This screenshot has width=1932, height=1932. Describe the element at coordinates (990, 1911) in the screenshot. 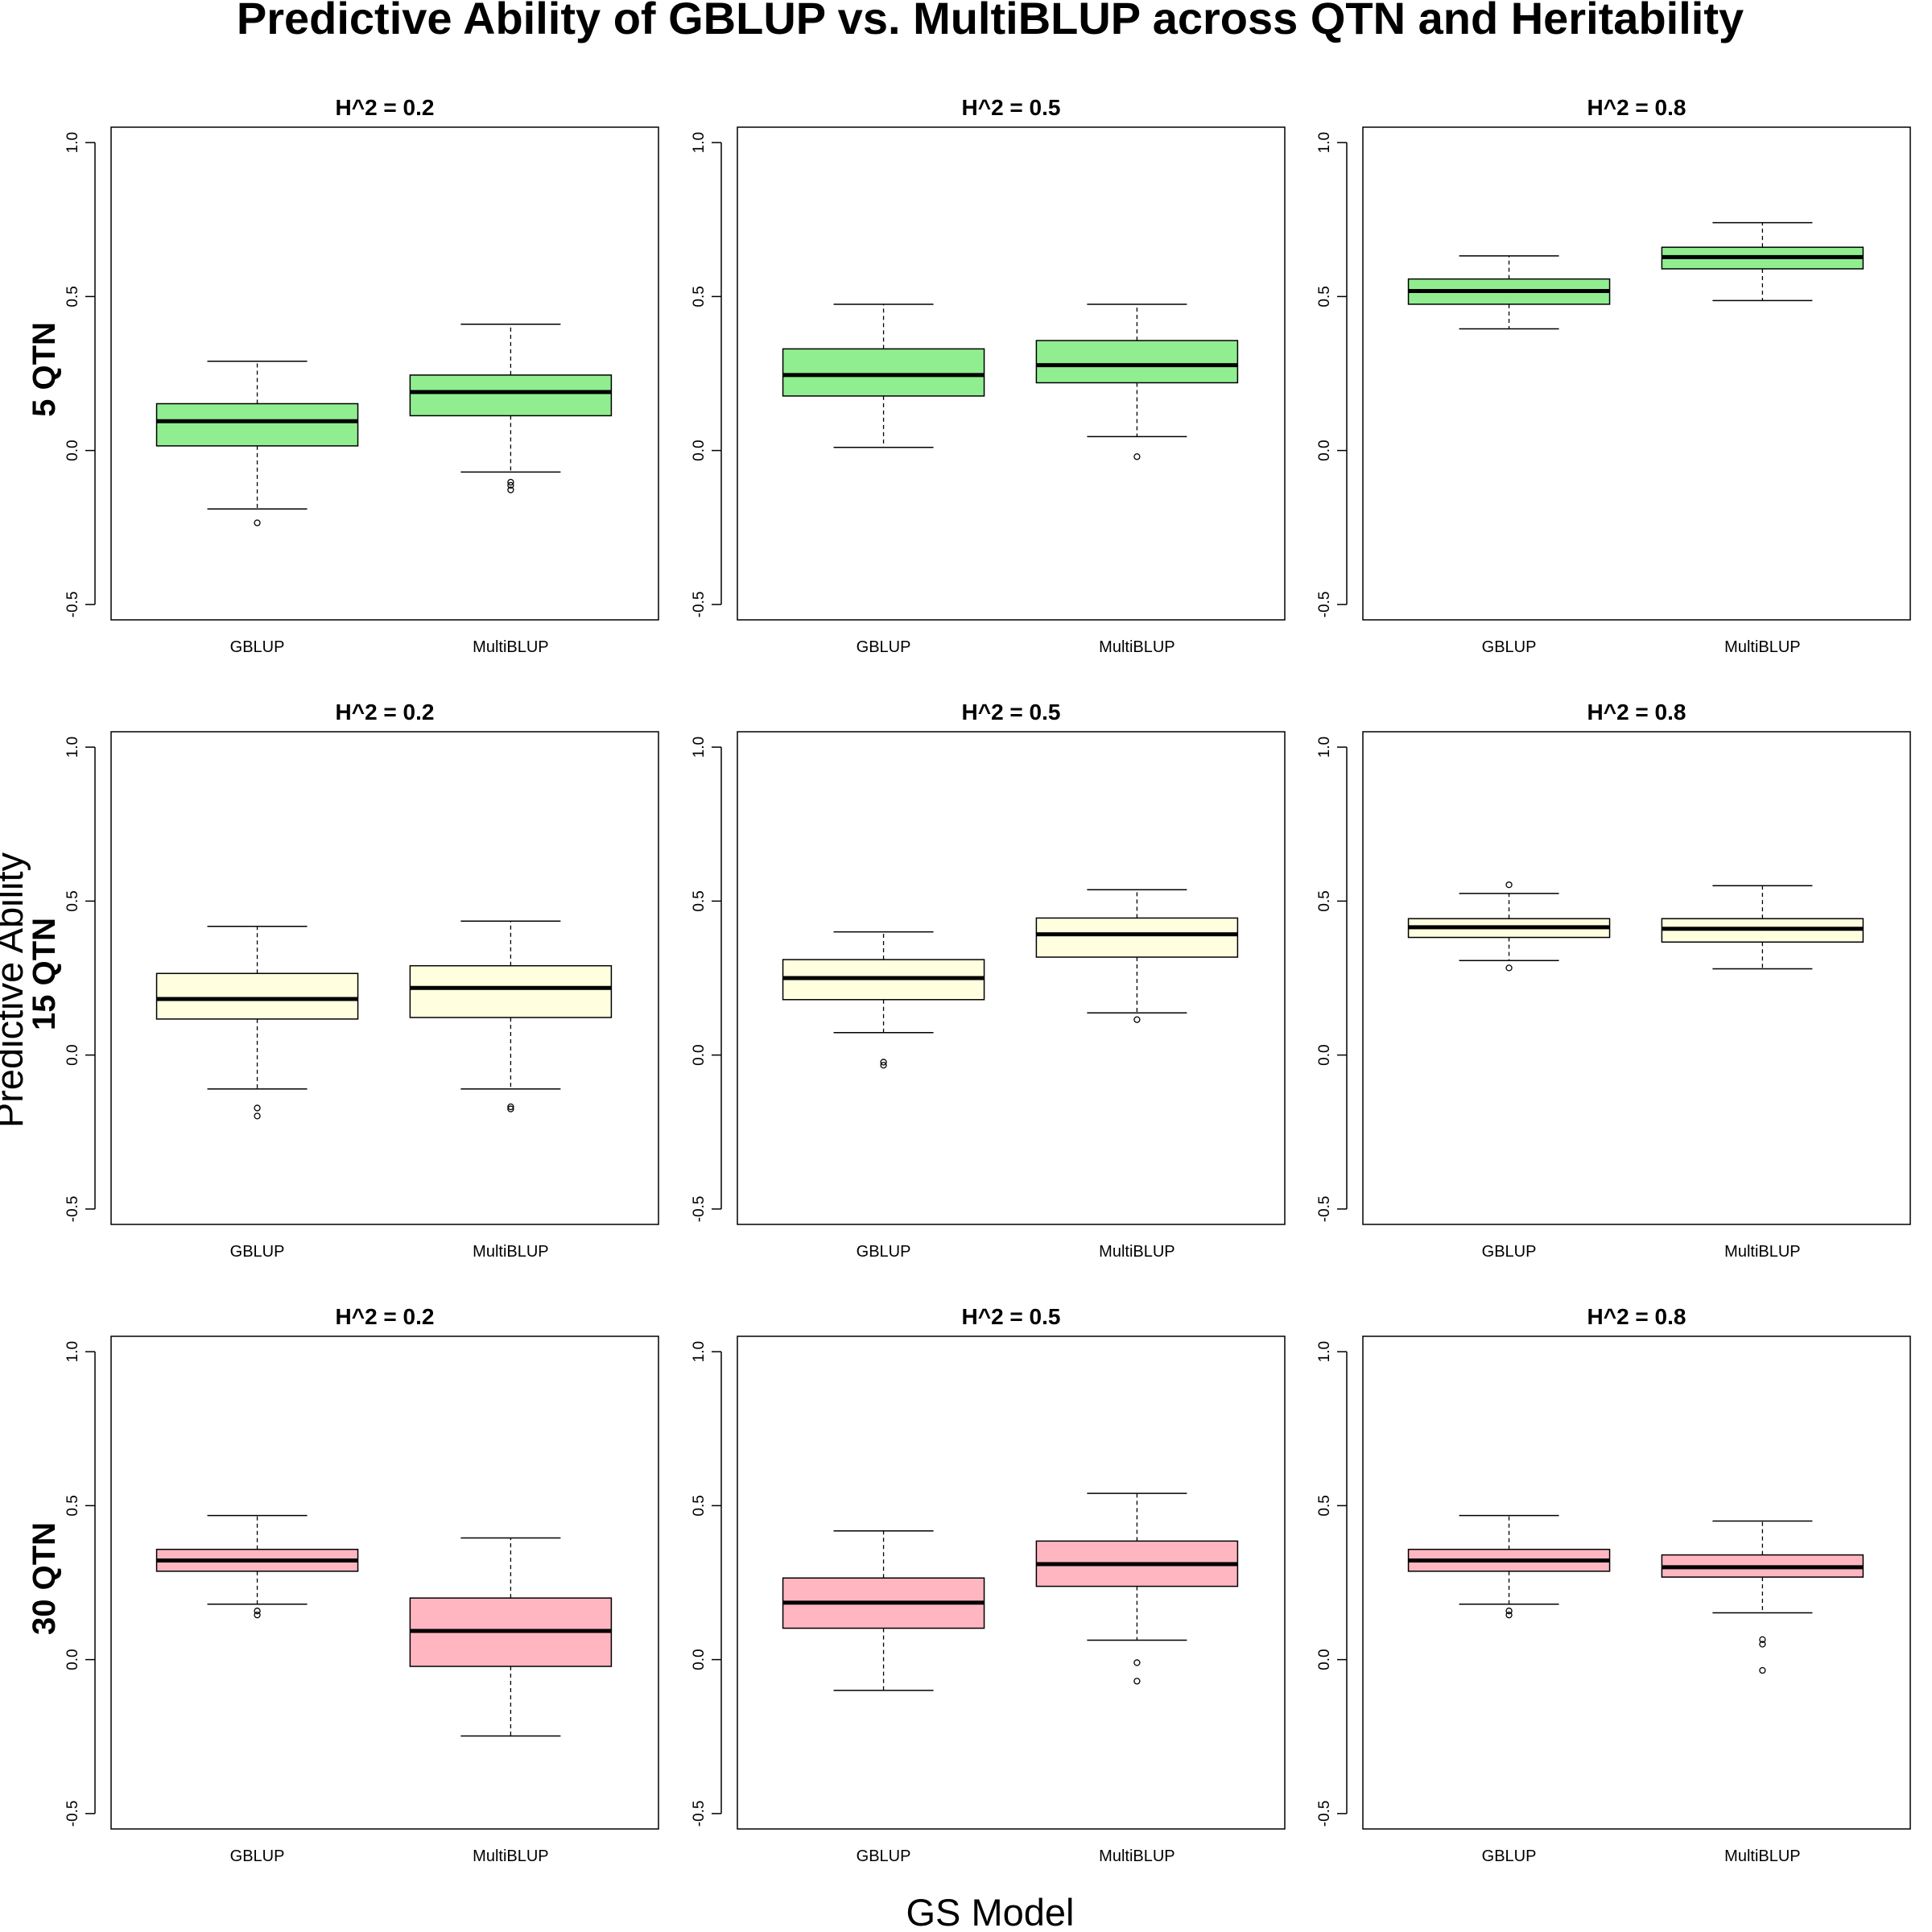

I see `x-axis-label: GS Model` at that location.